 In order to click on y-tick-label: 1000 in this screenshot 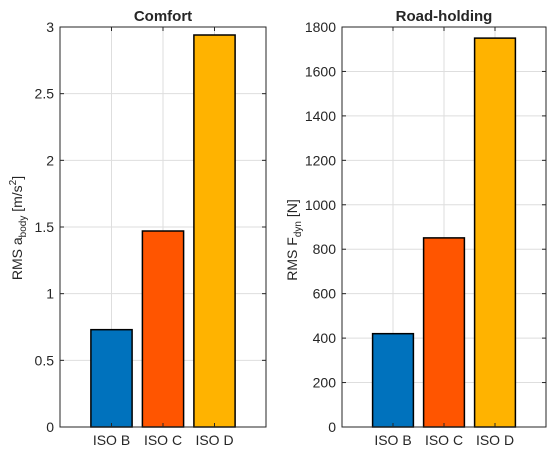, I will do `click(320, 205)`.